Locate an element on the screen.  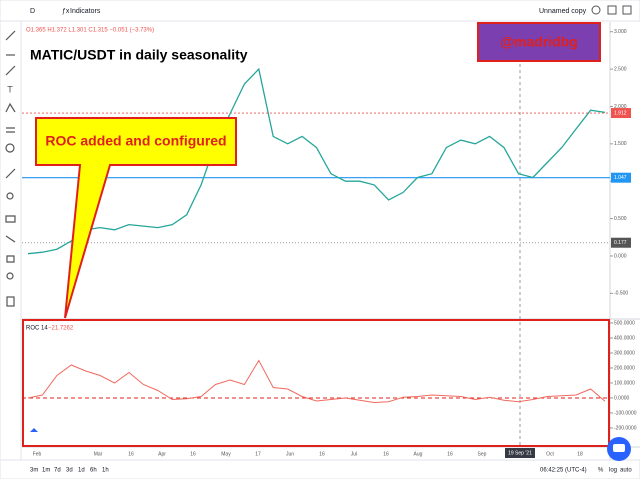
roc-tick-label: -200.0000 is located at coordinates (625, 428).